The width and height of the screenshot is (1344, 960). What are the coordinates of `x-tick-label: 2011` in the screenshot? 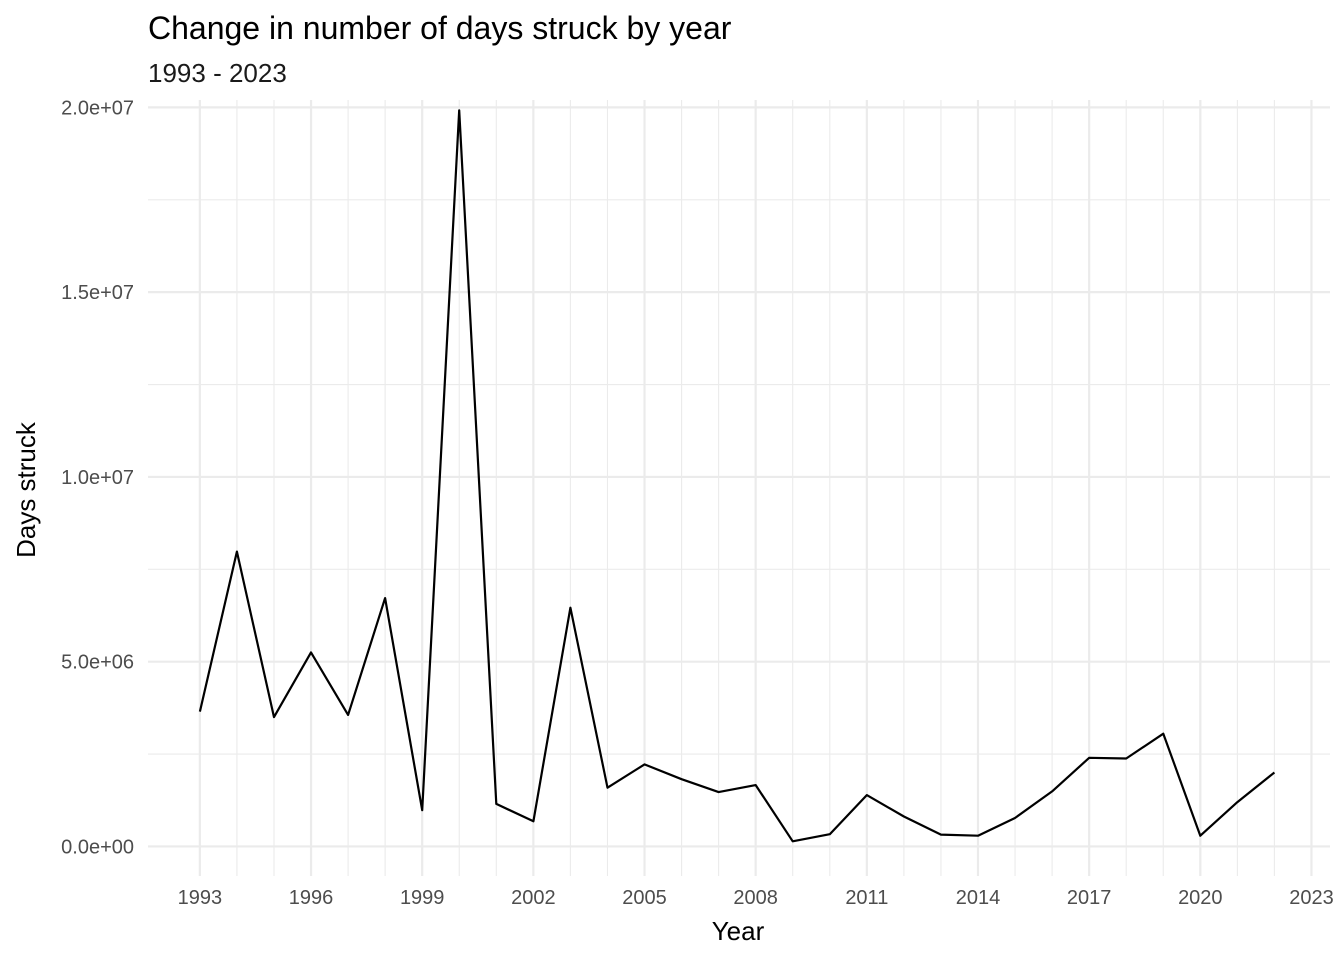 It's located at (866, 898).